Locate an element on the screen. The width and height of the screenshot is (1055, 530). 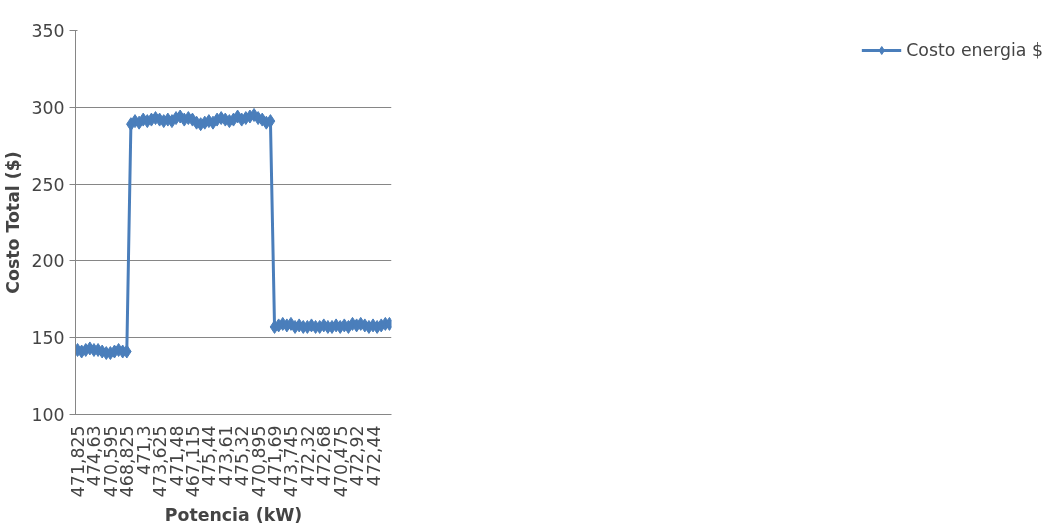
y-tick-label: 100 is located at coordinates (48, 415).